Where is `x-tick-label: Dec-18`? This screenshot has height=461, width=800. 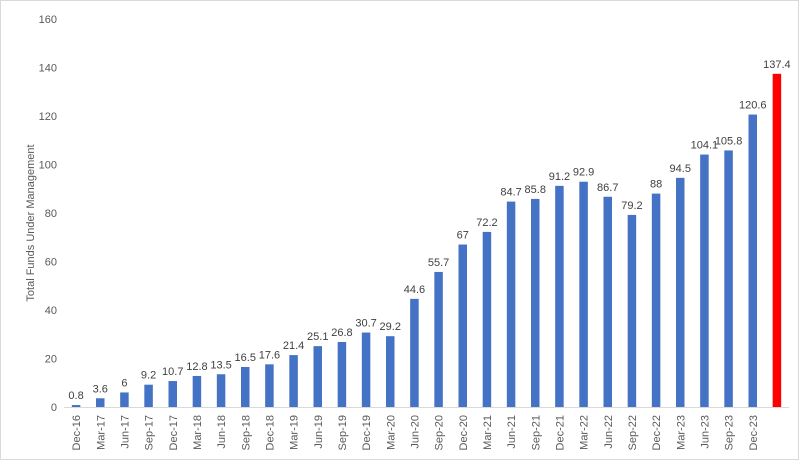
x-tick-label: Dec-18 is located at coordinates (270, 432).